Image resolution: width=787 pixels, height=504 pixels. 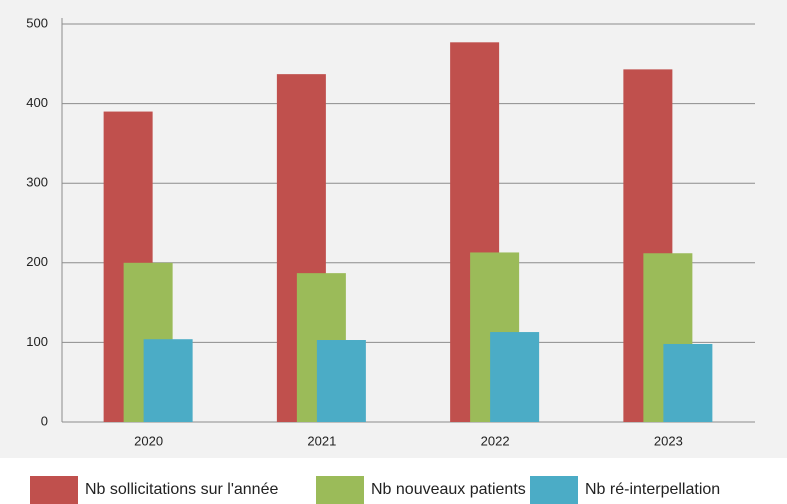 I want to click on legend-label: Nb nouveaux patients, so click(x=448, y=489).